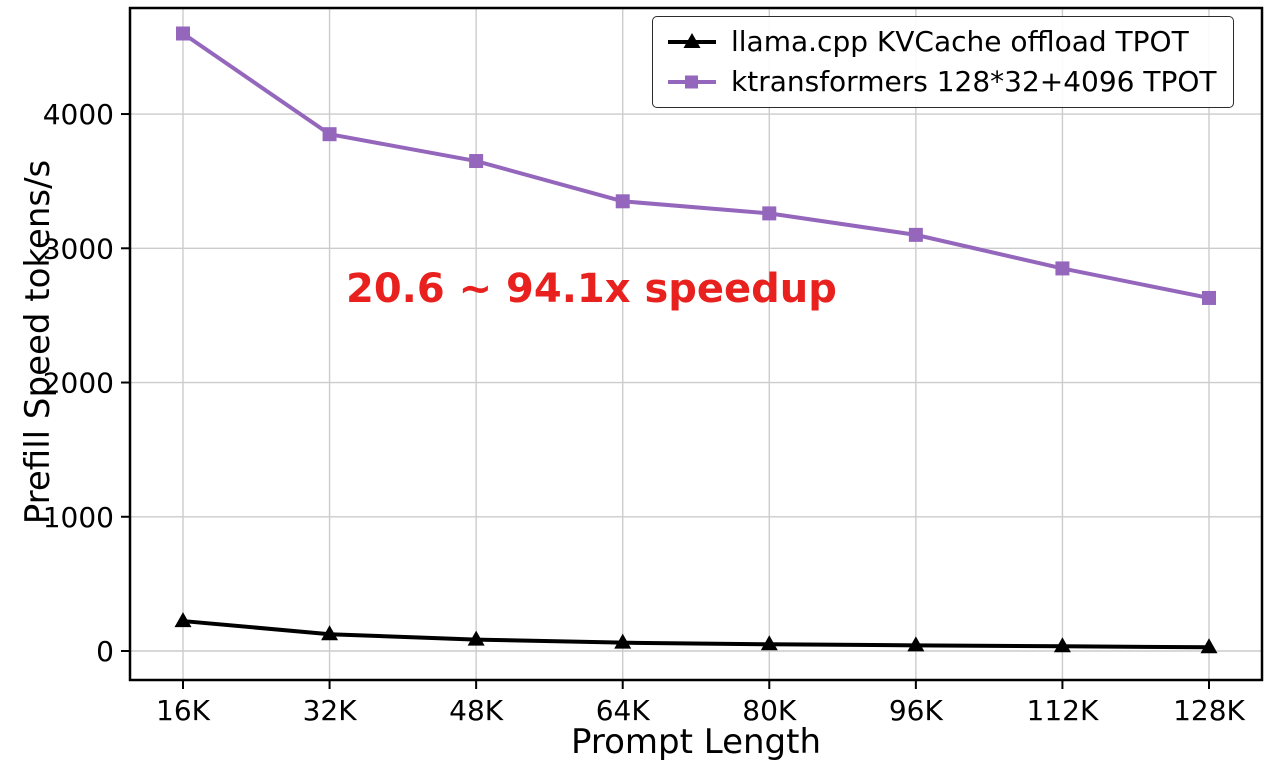 This screenshot has width=1280, height=770. Describe the element at coordinates (696, 742) in the screenshot. I see `x-axis-label: Prompt Length` at that location.